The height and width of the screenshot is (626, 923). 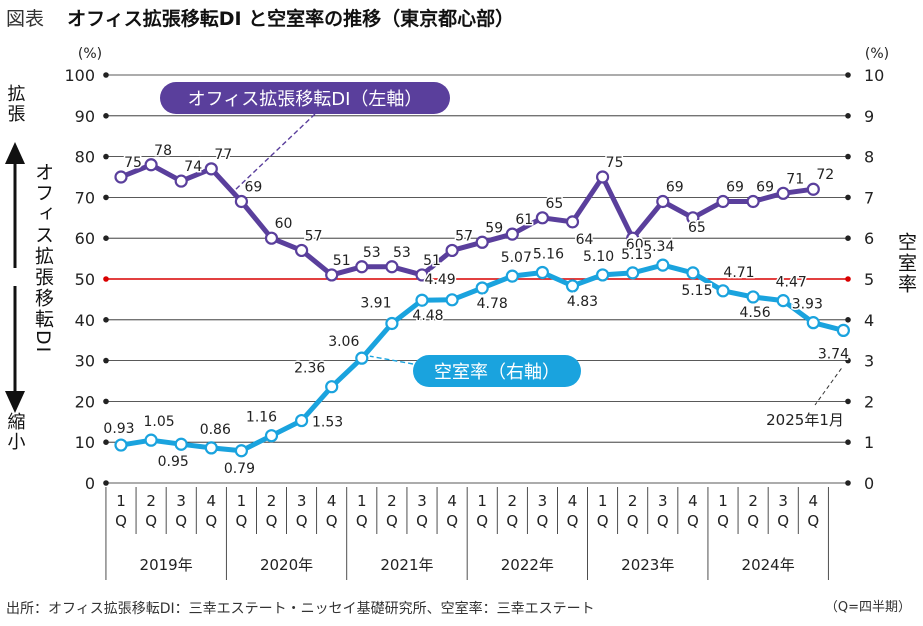 What do you see at coordinates (173, 462) in the screenshot?
I see `vacancy-data-label: 0.95` at bounding box center [173, 462].